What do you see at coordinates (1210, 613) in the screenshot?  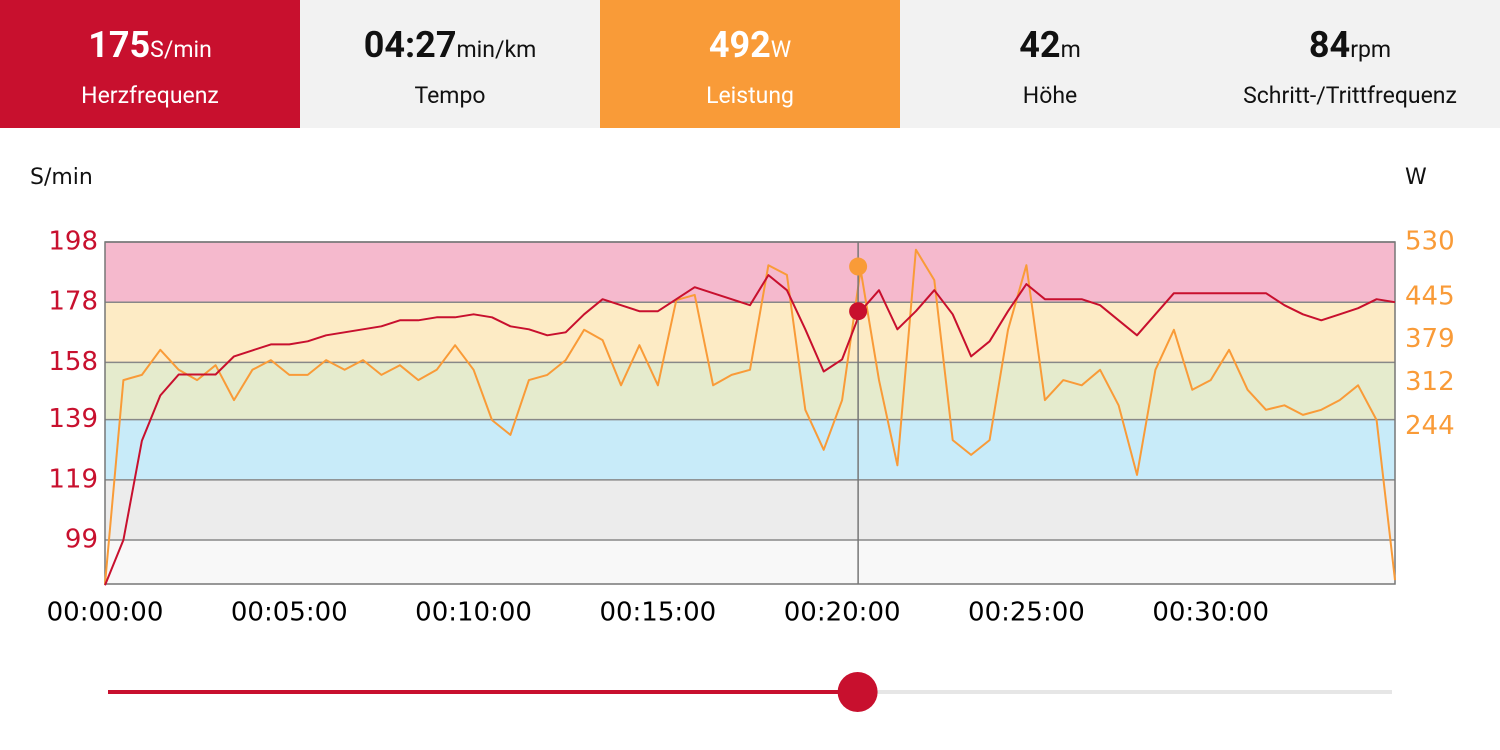 I see `x-tick-label: 00:30:00` at bounding box center [1210, 613].